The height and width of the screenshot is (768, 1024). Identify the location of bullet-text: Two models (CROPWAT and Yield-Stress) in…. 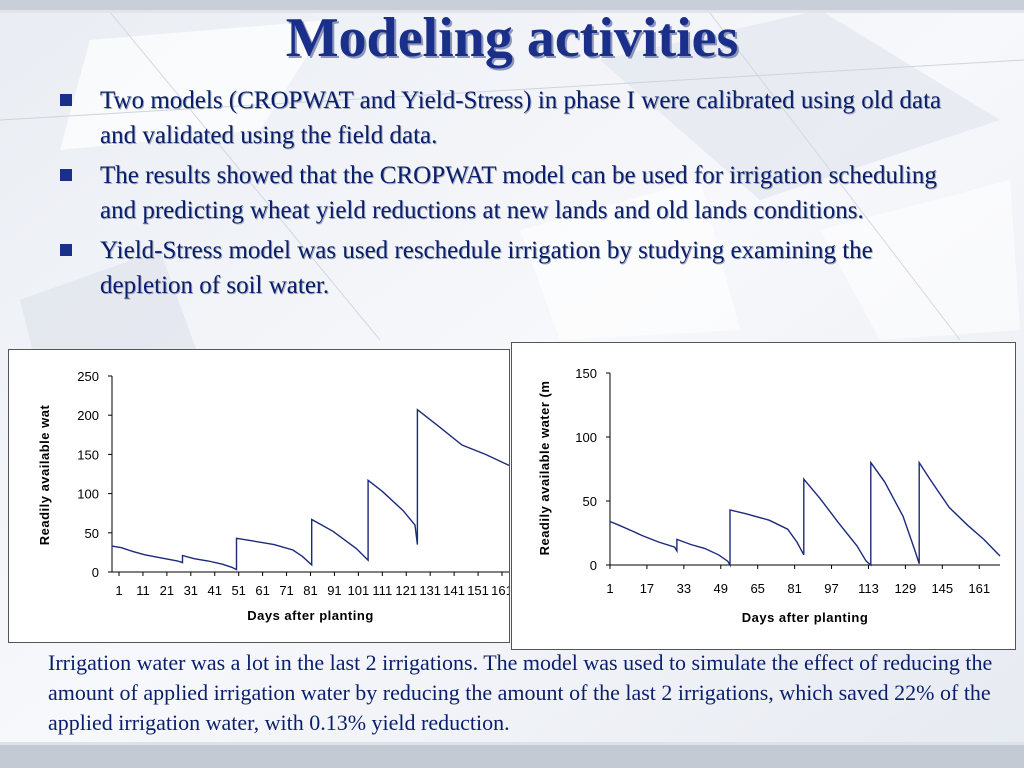
(521, 118).